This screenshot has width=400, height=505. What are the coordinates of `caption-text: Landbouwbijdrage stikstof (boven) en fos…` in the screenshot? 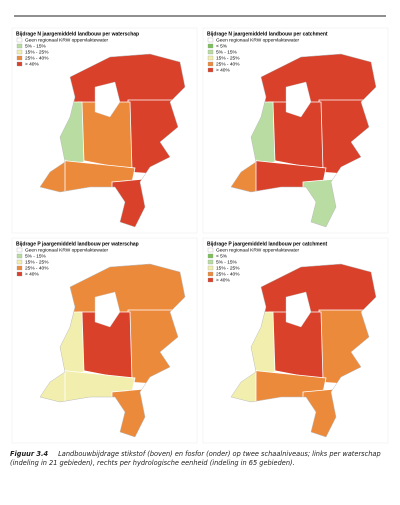 It's located at (195, 458).